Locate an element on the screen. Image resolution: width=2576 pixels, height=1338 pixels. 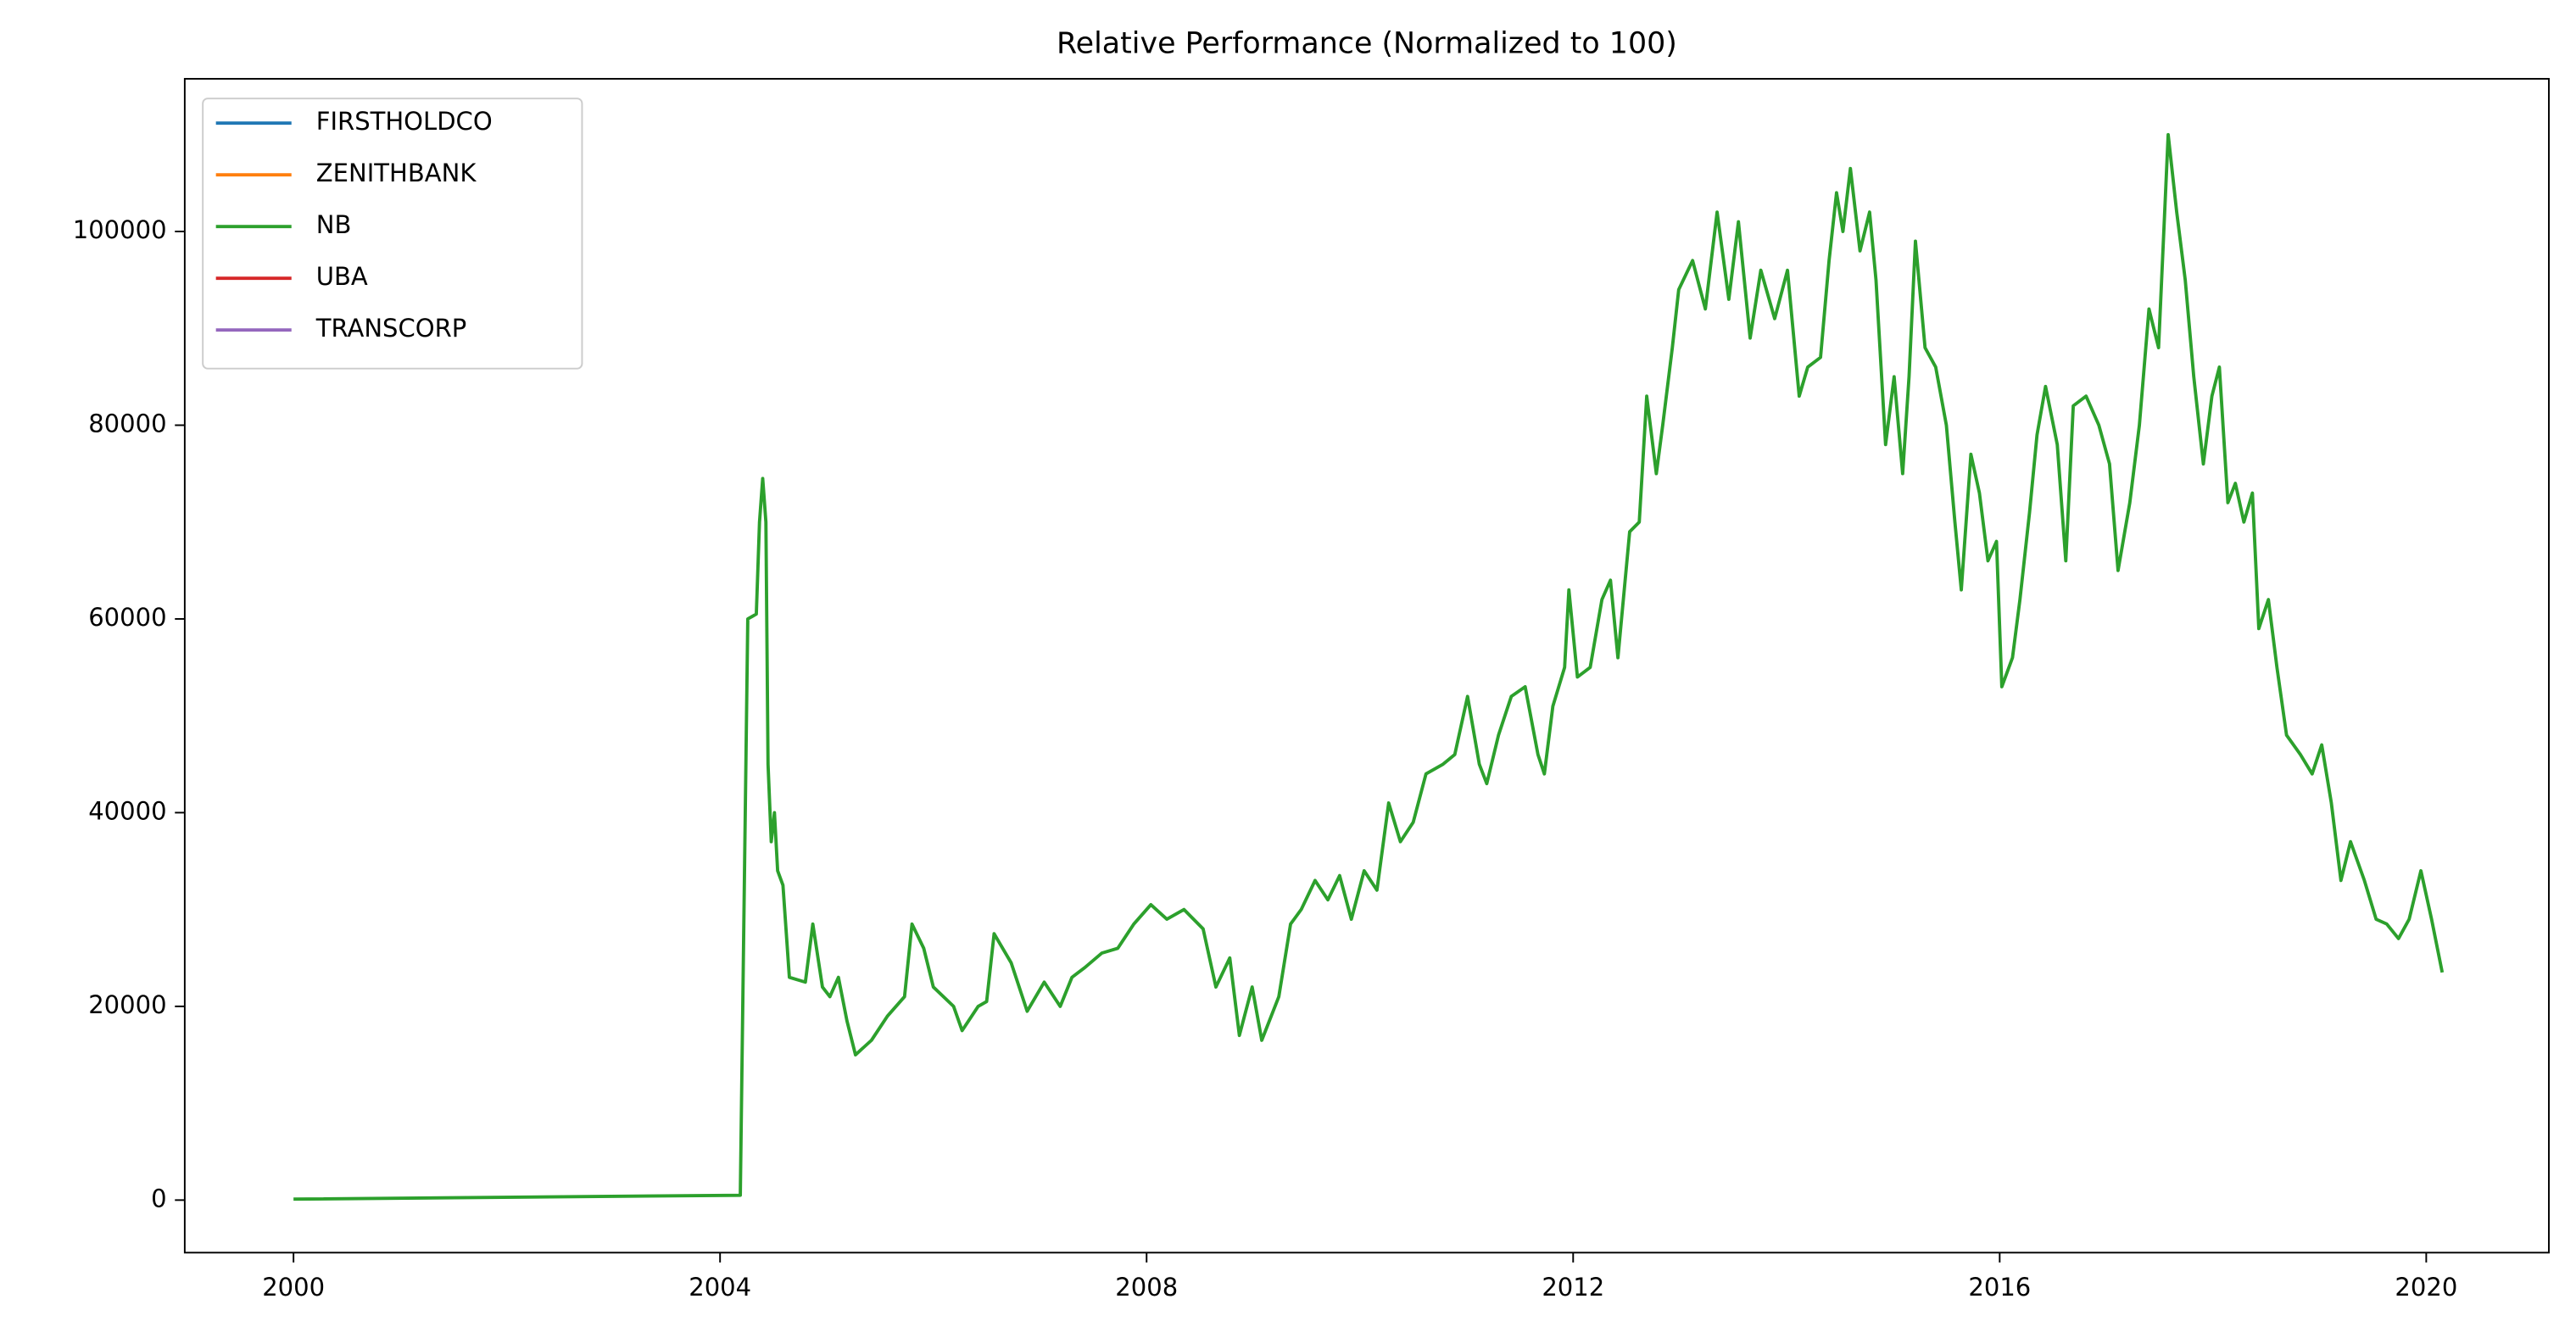
x-tick-label: 2016 is located at coordinates (1999, 1288).